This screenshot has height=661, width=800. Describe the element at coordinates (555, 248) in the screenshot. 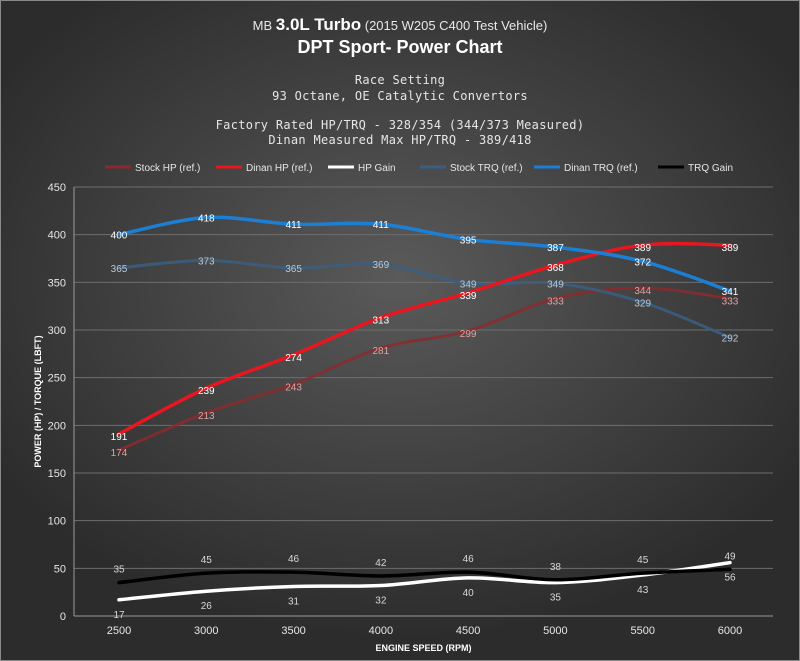

I see `data-label: 387` at that location.